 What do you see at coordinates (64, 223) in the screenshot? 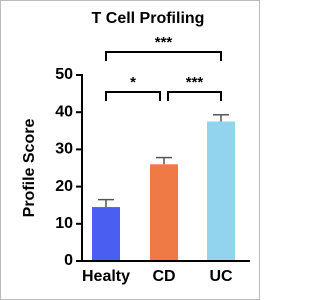
I see `y-tick-label: 10` at bounding box center [64, 223].